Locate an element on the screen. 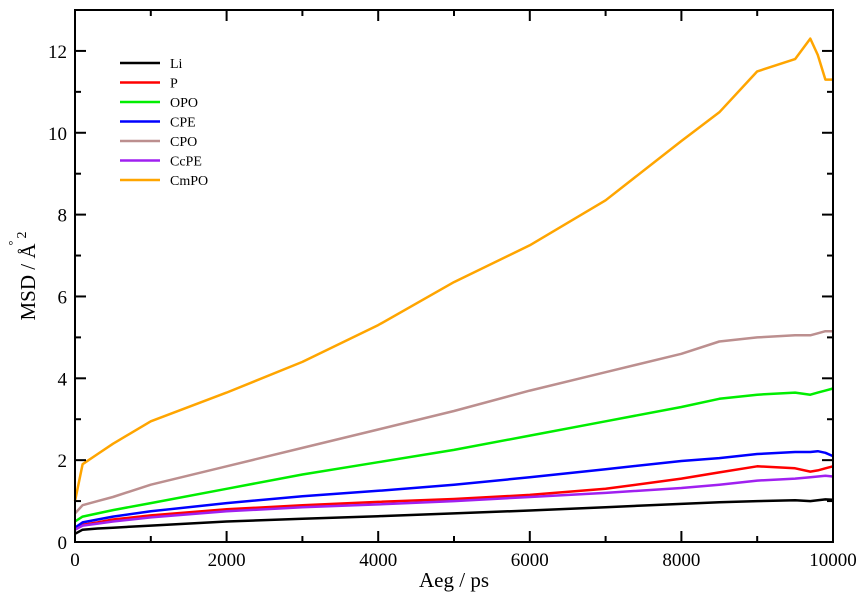 The height and width of the screenshot is (595, 866). series-line-ccpe is located at coordinates (454, 502).